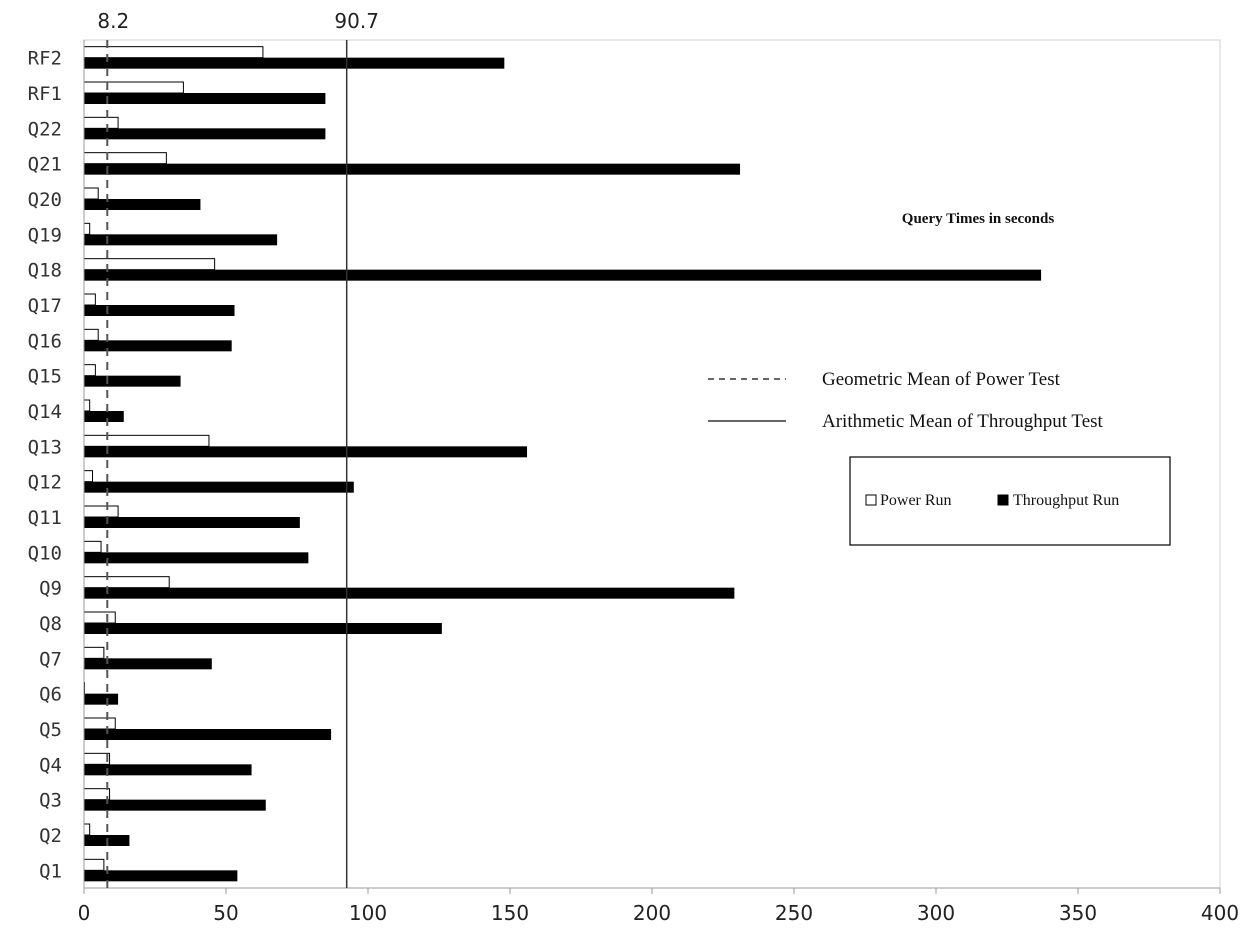  I want to click on x-tick-label: 250, so click(794, 913).